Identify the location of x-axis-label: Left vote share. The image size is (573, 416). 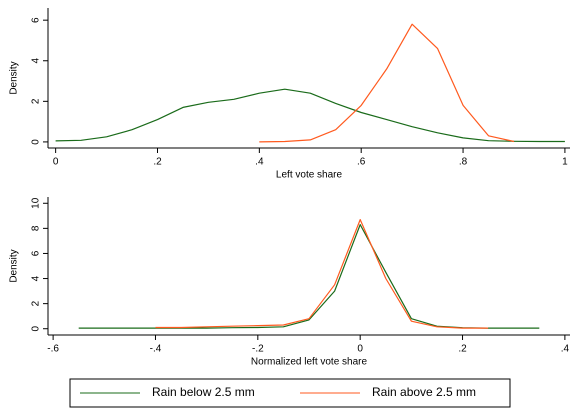
(309, 175).